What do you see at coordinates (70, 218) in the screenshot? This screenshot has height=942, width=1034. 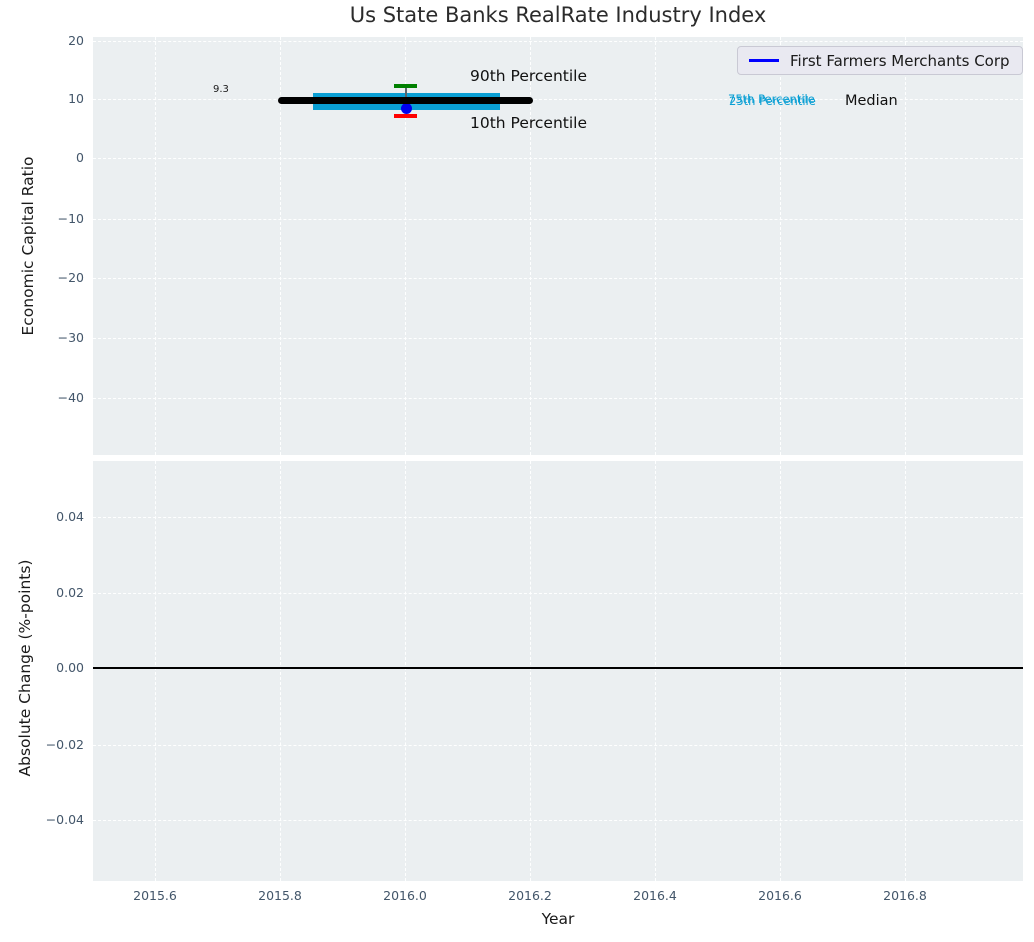 I see `ytick-label: −10` at bounding box center [70, 218].